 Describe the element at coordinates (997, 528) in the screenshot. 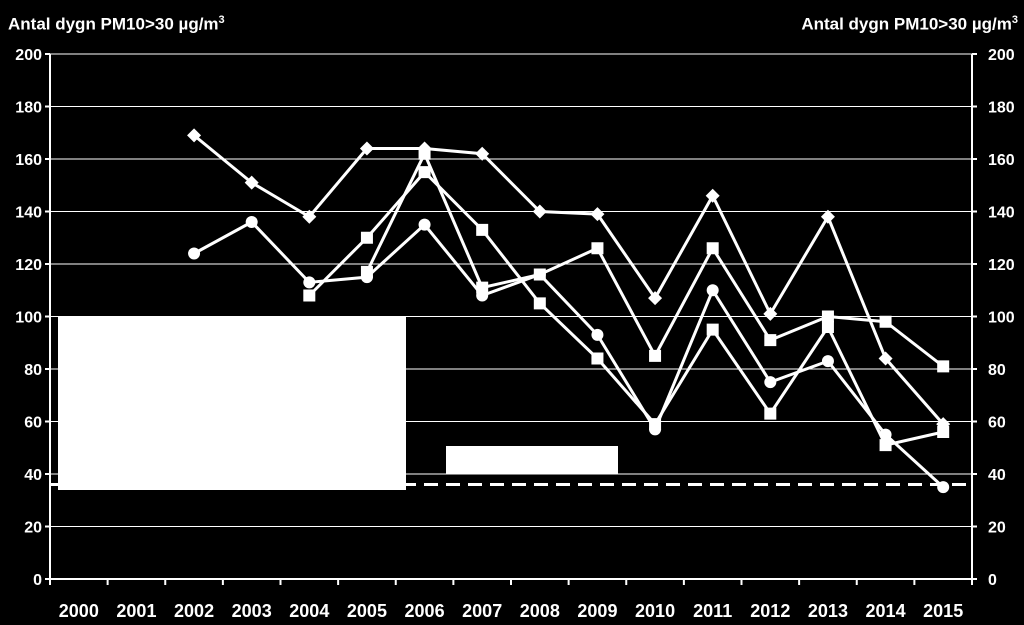

I see `y-tick-label-right: 20` at that location.